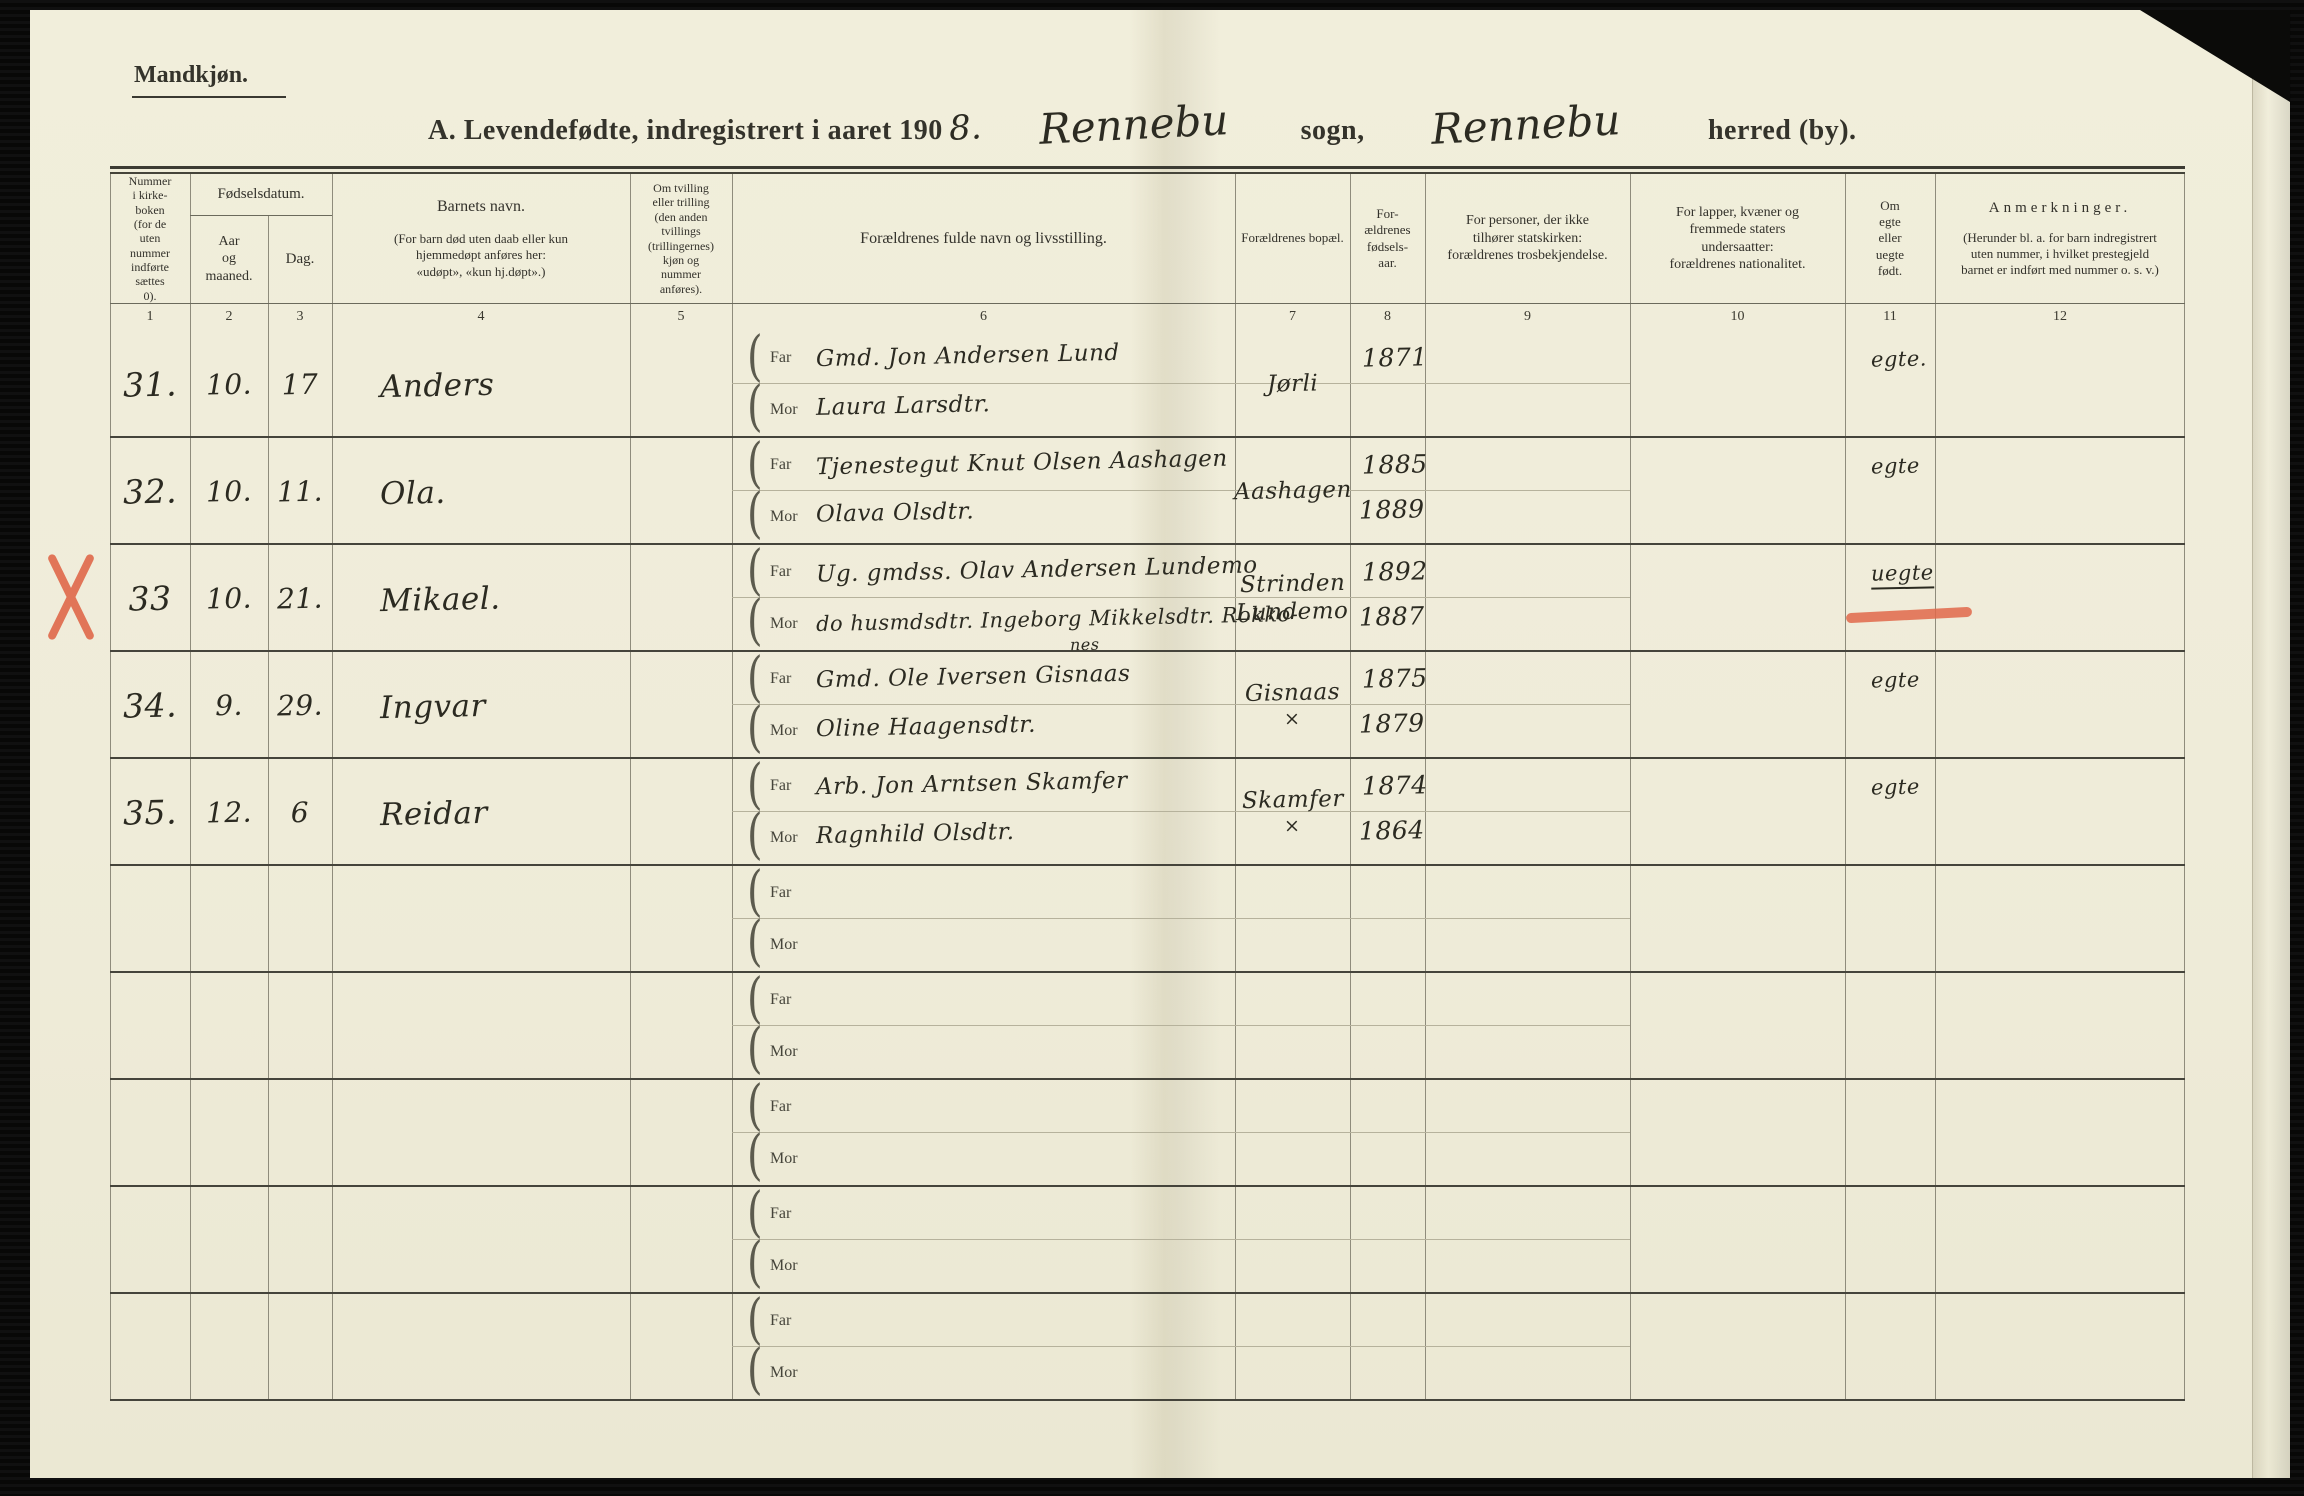 This screenshot has height=1496, width=2304. I want to click on sogn-label: sogn,, so click(1332, 130).